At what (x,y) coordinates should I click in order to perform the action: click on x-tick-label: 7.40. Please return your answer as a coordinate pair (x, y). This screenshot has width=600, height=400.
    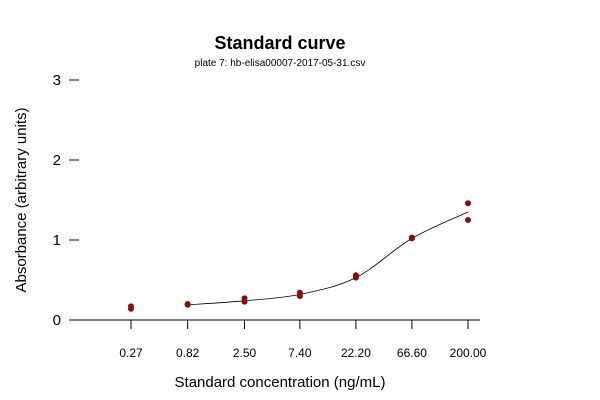
    Looking at the image, I should click on (300, 353).